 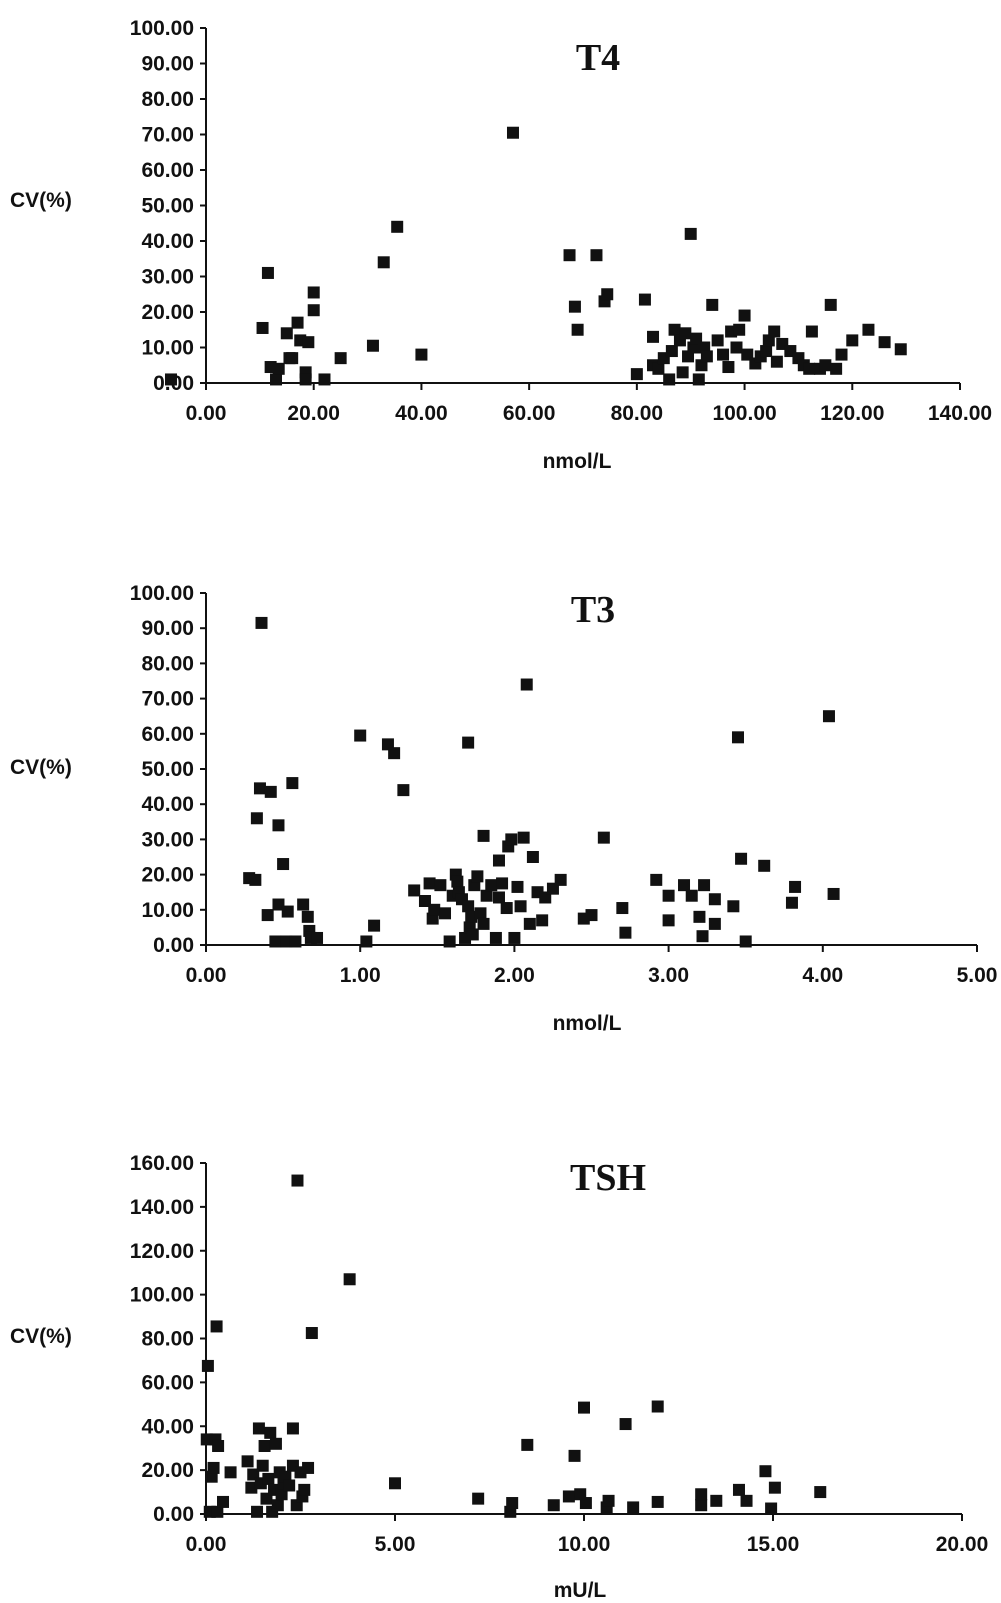 What do you see at coordinates (162, 1163) in the screenshot?
I see `y-tick-label: 160.00` at bounding box center [162, 1163].